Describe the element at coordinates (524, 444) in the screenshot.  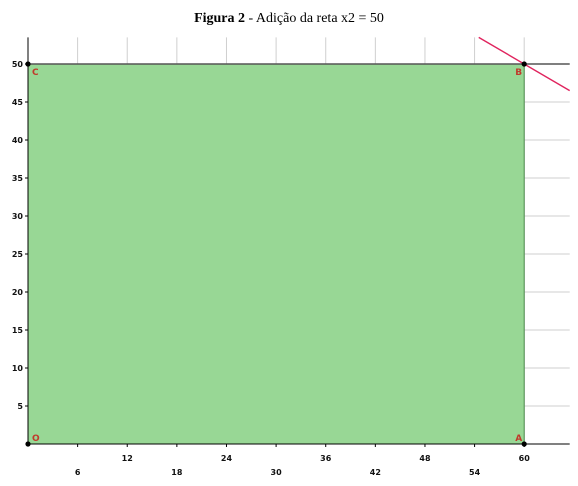
I see `vertex-point-A` at that location.